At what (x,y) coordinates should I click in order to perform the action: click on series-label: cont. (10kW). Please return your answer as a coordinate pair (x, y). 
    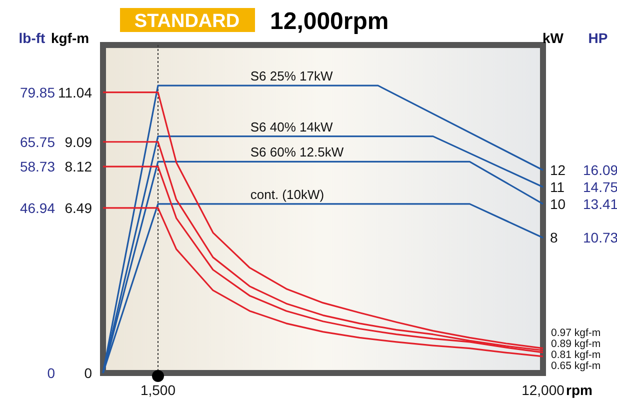
    Looking at the image, I should click on (287, 194).